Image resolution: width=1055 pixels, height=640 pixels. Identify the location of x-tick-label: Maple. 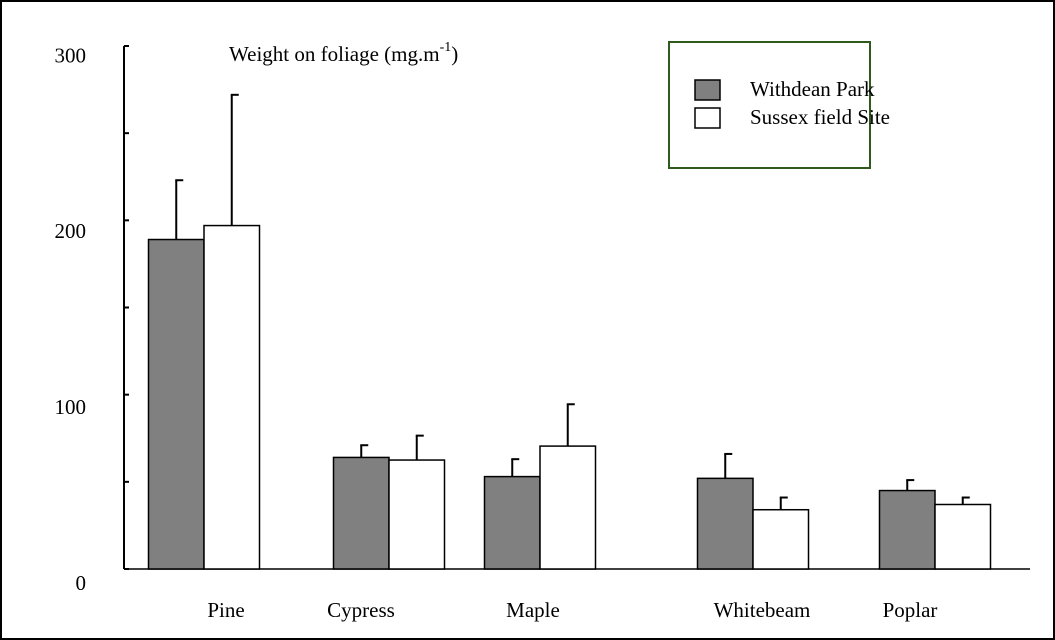
(533, 610).